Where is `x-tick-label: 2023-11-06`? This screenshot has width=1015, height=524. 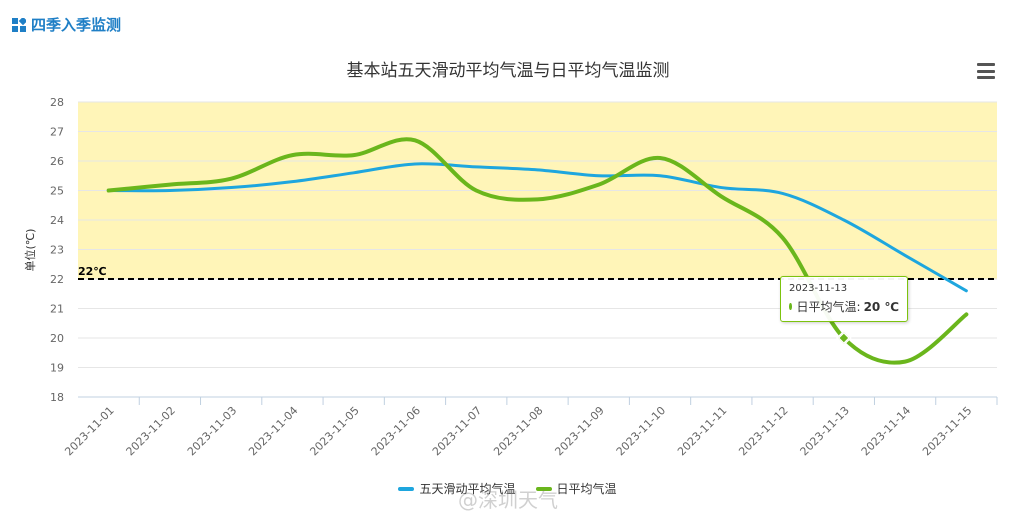 x-tick-label: 2023-11-06 is located at coordinates (396, 431).